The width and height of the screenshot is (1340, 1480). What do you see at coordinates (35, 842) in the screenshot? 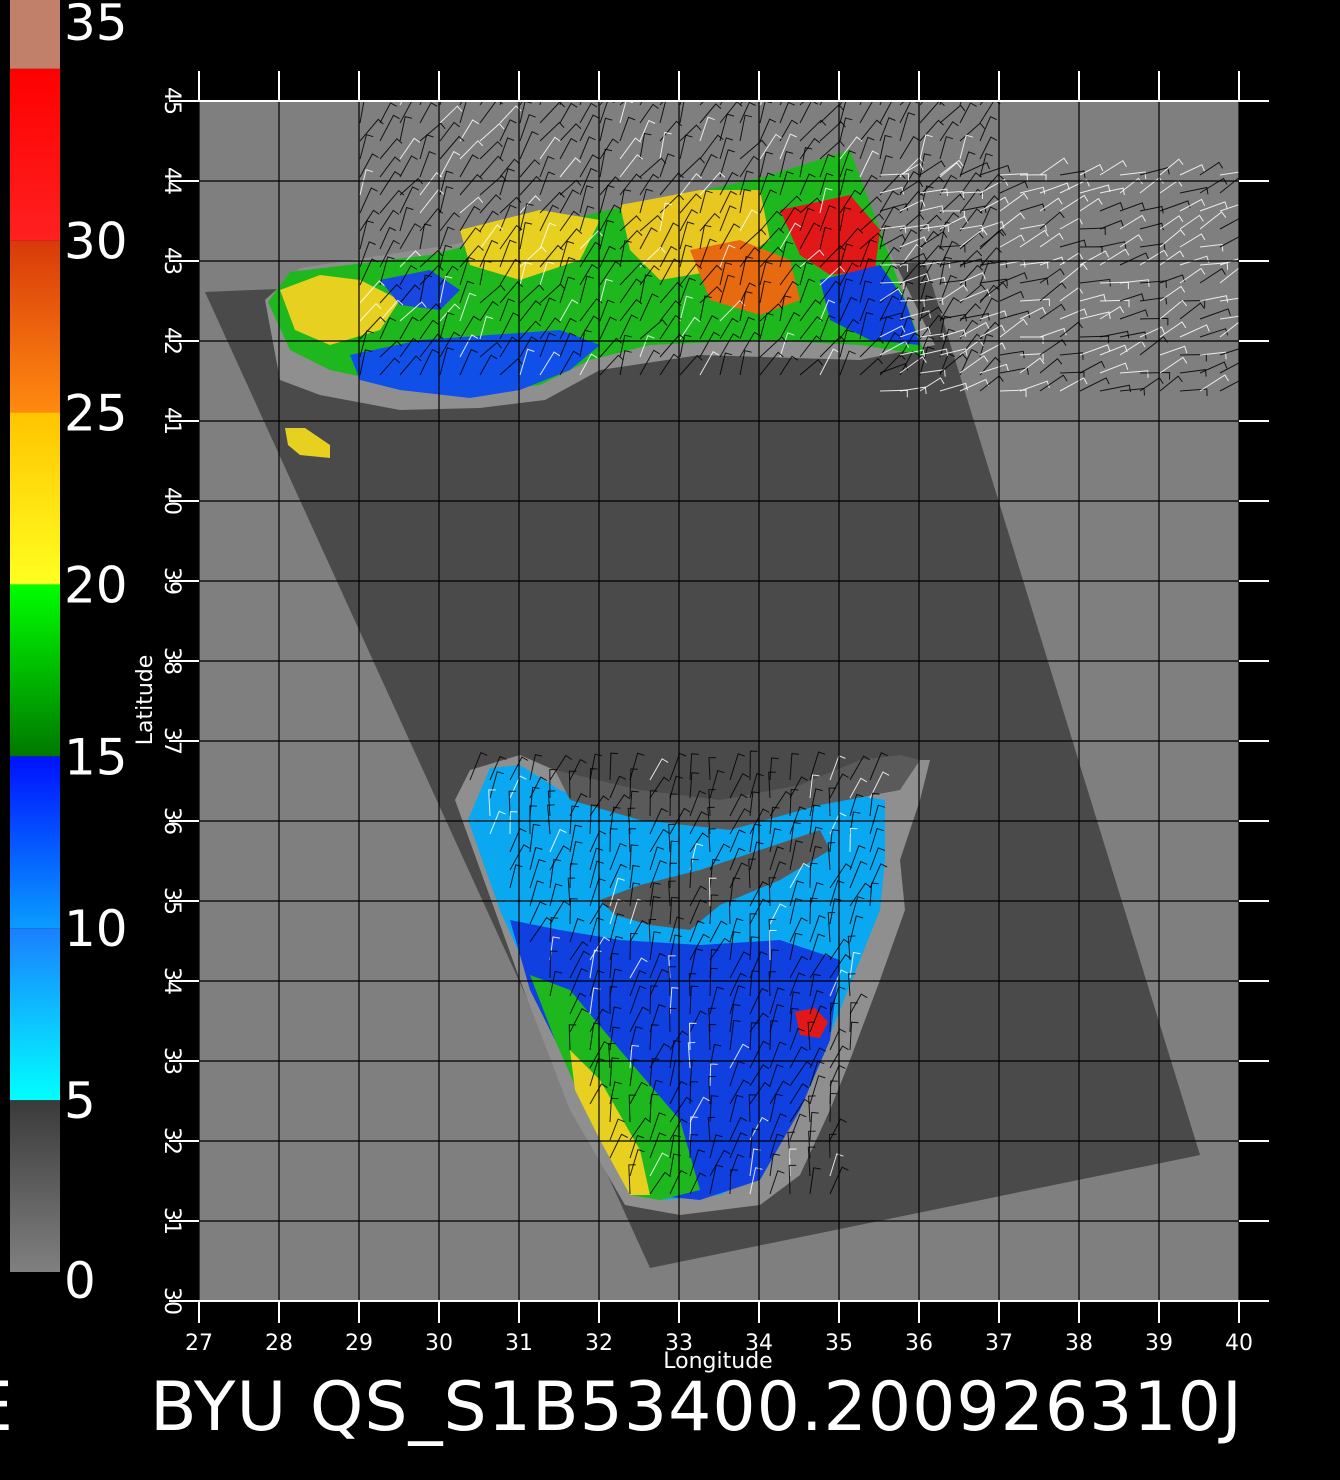
I see `colorbar-segment` at bounding box center [35, 842].